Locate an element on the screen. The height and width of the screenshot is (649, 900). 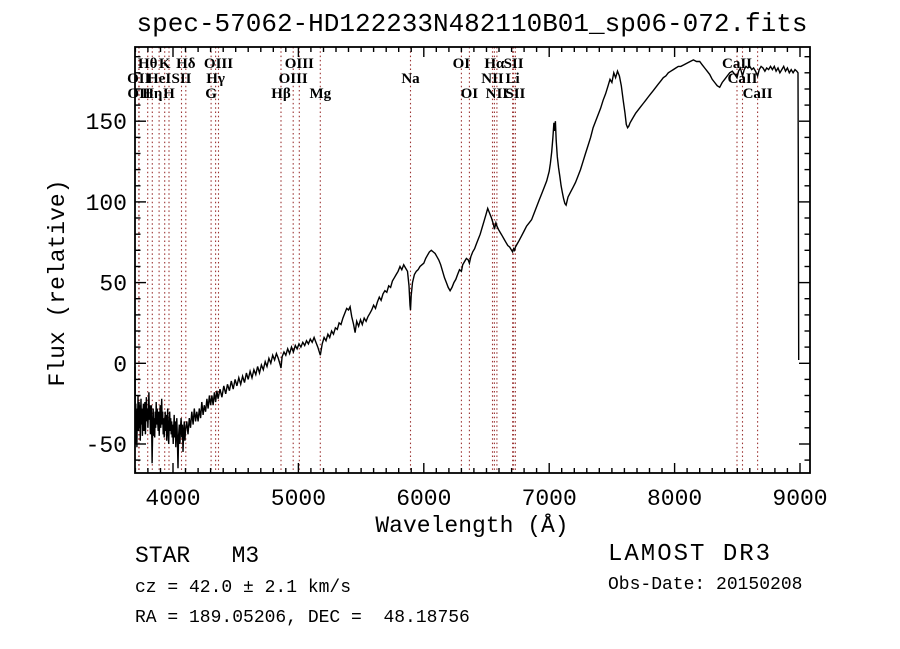
spectral-line-label: Hγ is located at coordinates (215, 79).